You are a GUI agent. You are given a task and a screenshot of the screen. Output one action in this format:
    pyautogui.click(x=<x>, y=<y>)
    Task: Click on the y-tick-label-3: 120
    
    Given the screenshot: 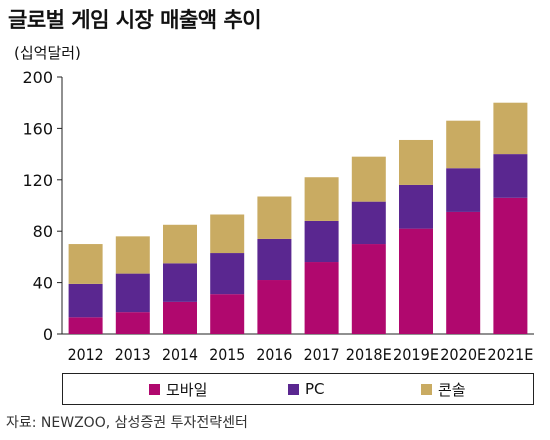 What is the action you would take?
    pyautogui.click(x=37, y=180)
    